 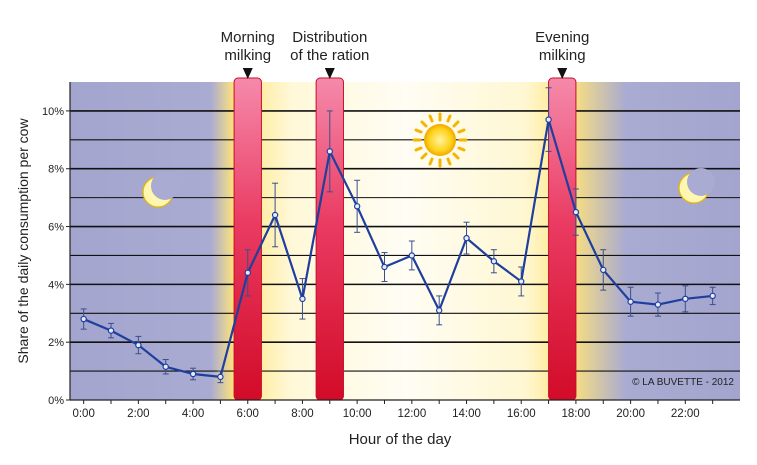 I want to click on y-tick-label: 2%, so click(x=56, y=343).